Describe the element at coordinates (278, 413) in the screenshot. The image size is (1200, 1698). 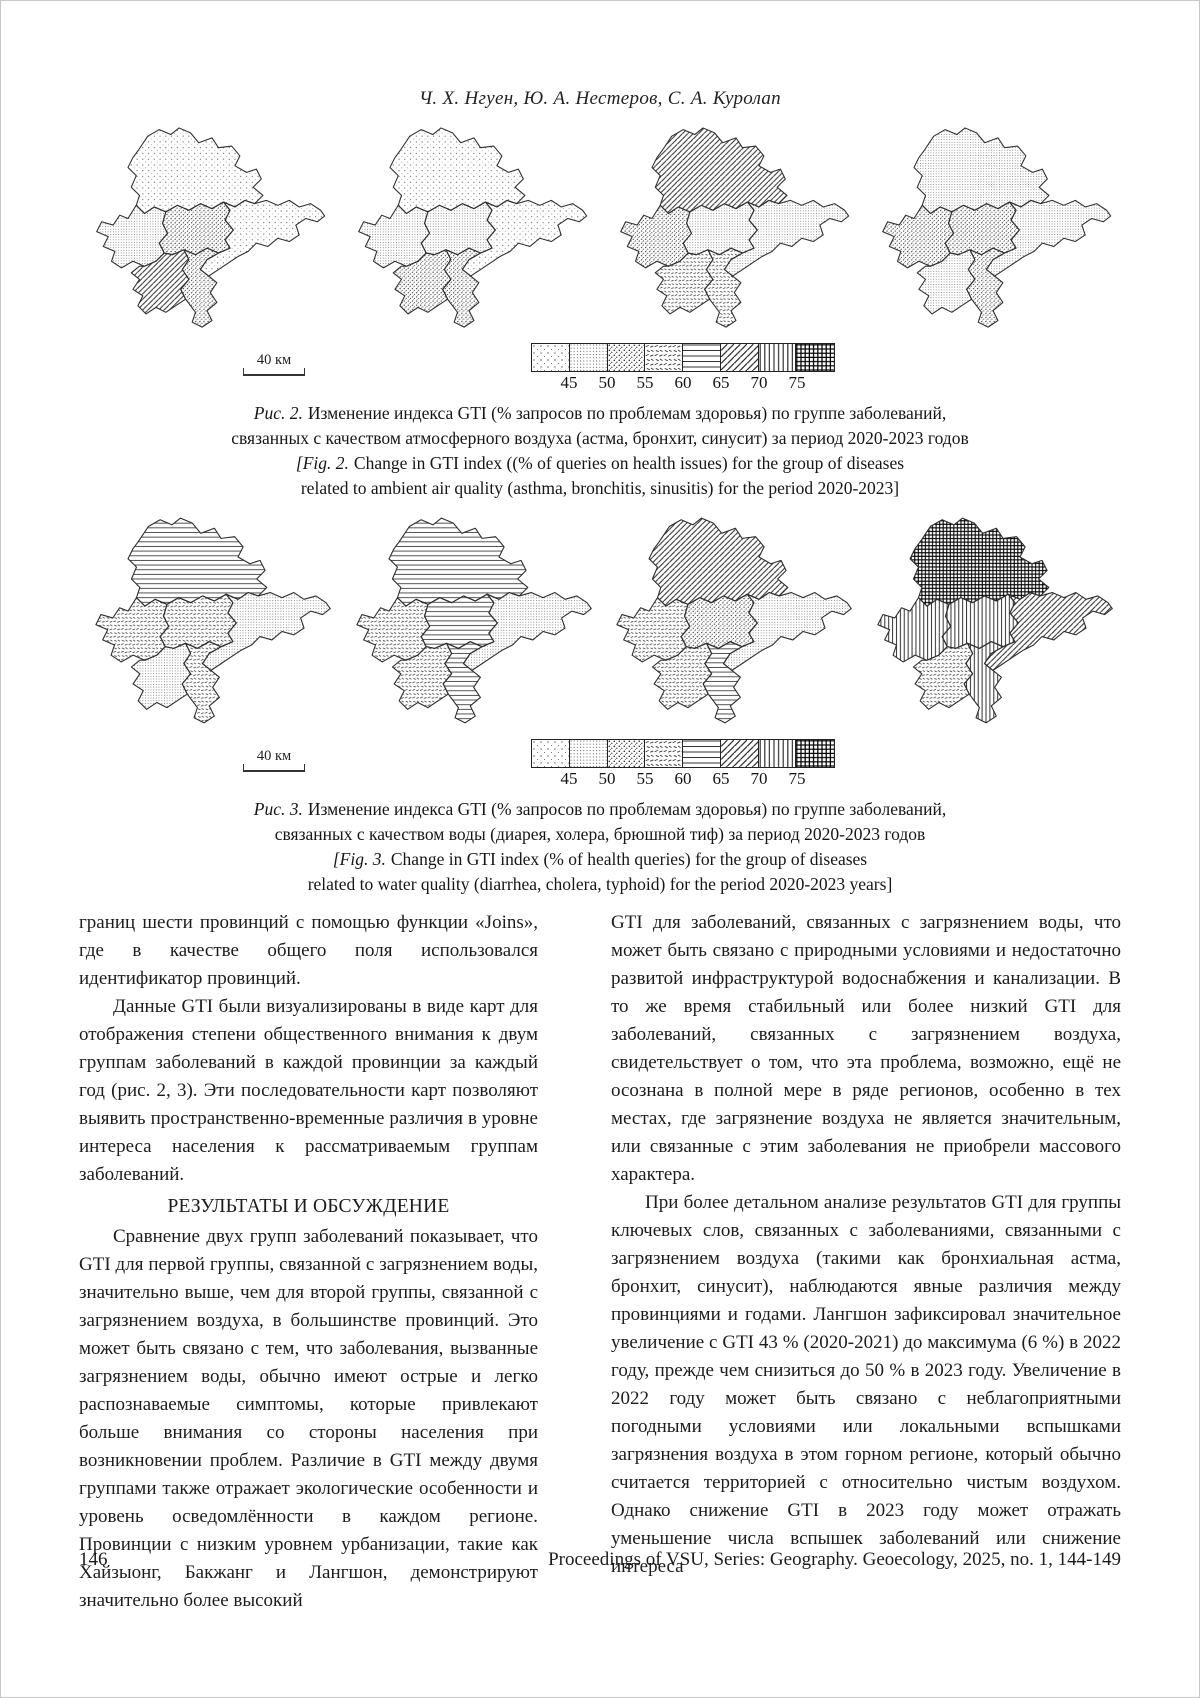
I see `figure-label: Рис. 2.` at that location.